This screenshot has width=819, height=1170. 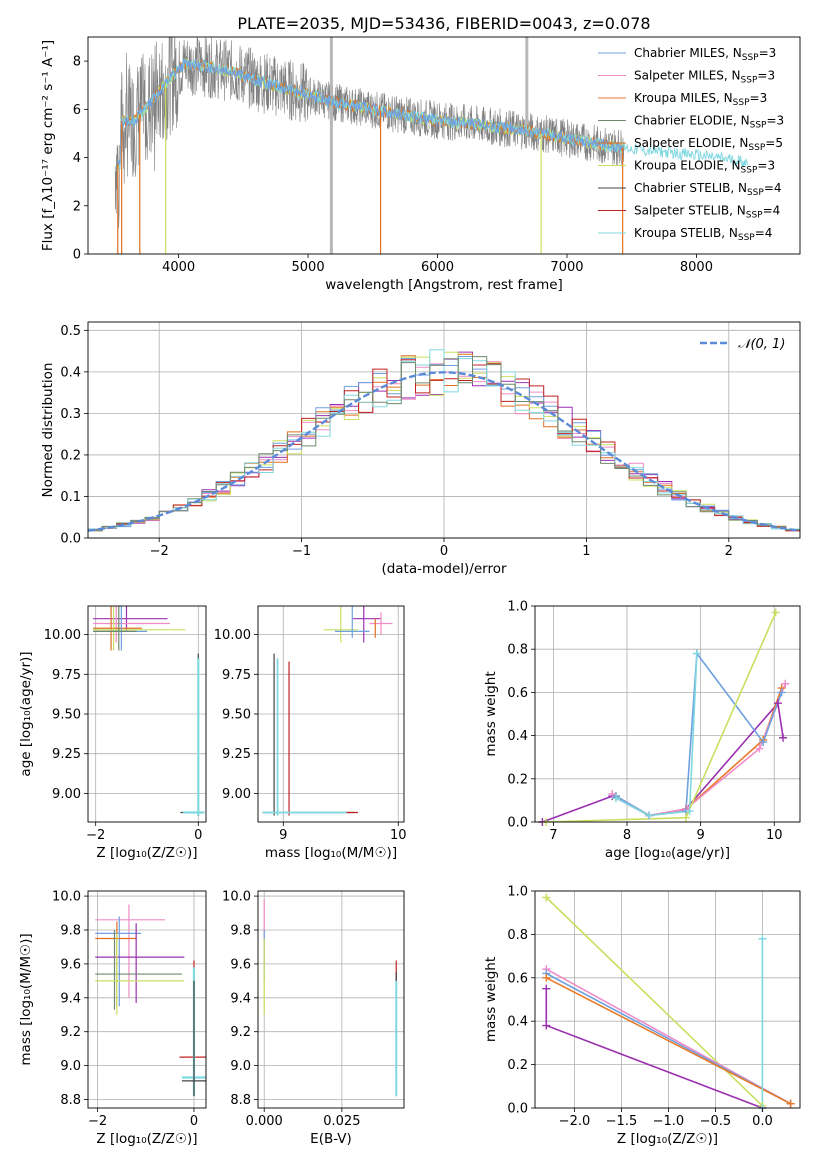 I want to click on legend-entry: Kroupa ELODIE, NSSP=3, so click(x=704, y=167).